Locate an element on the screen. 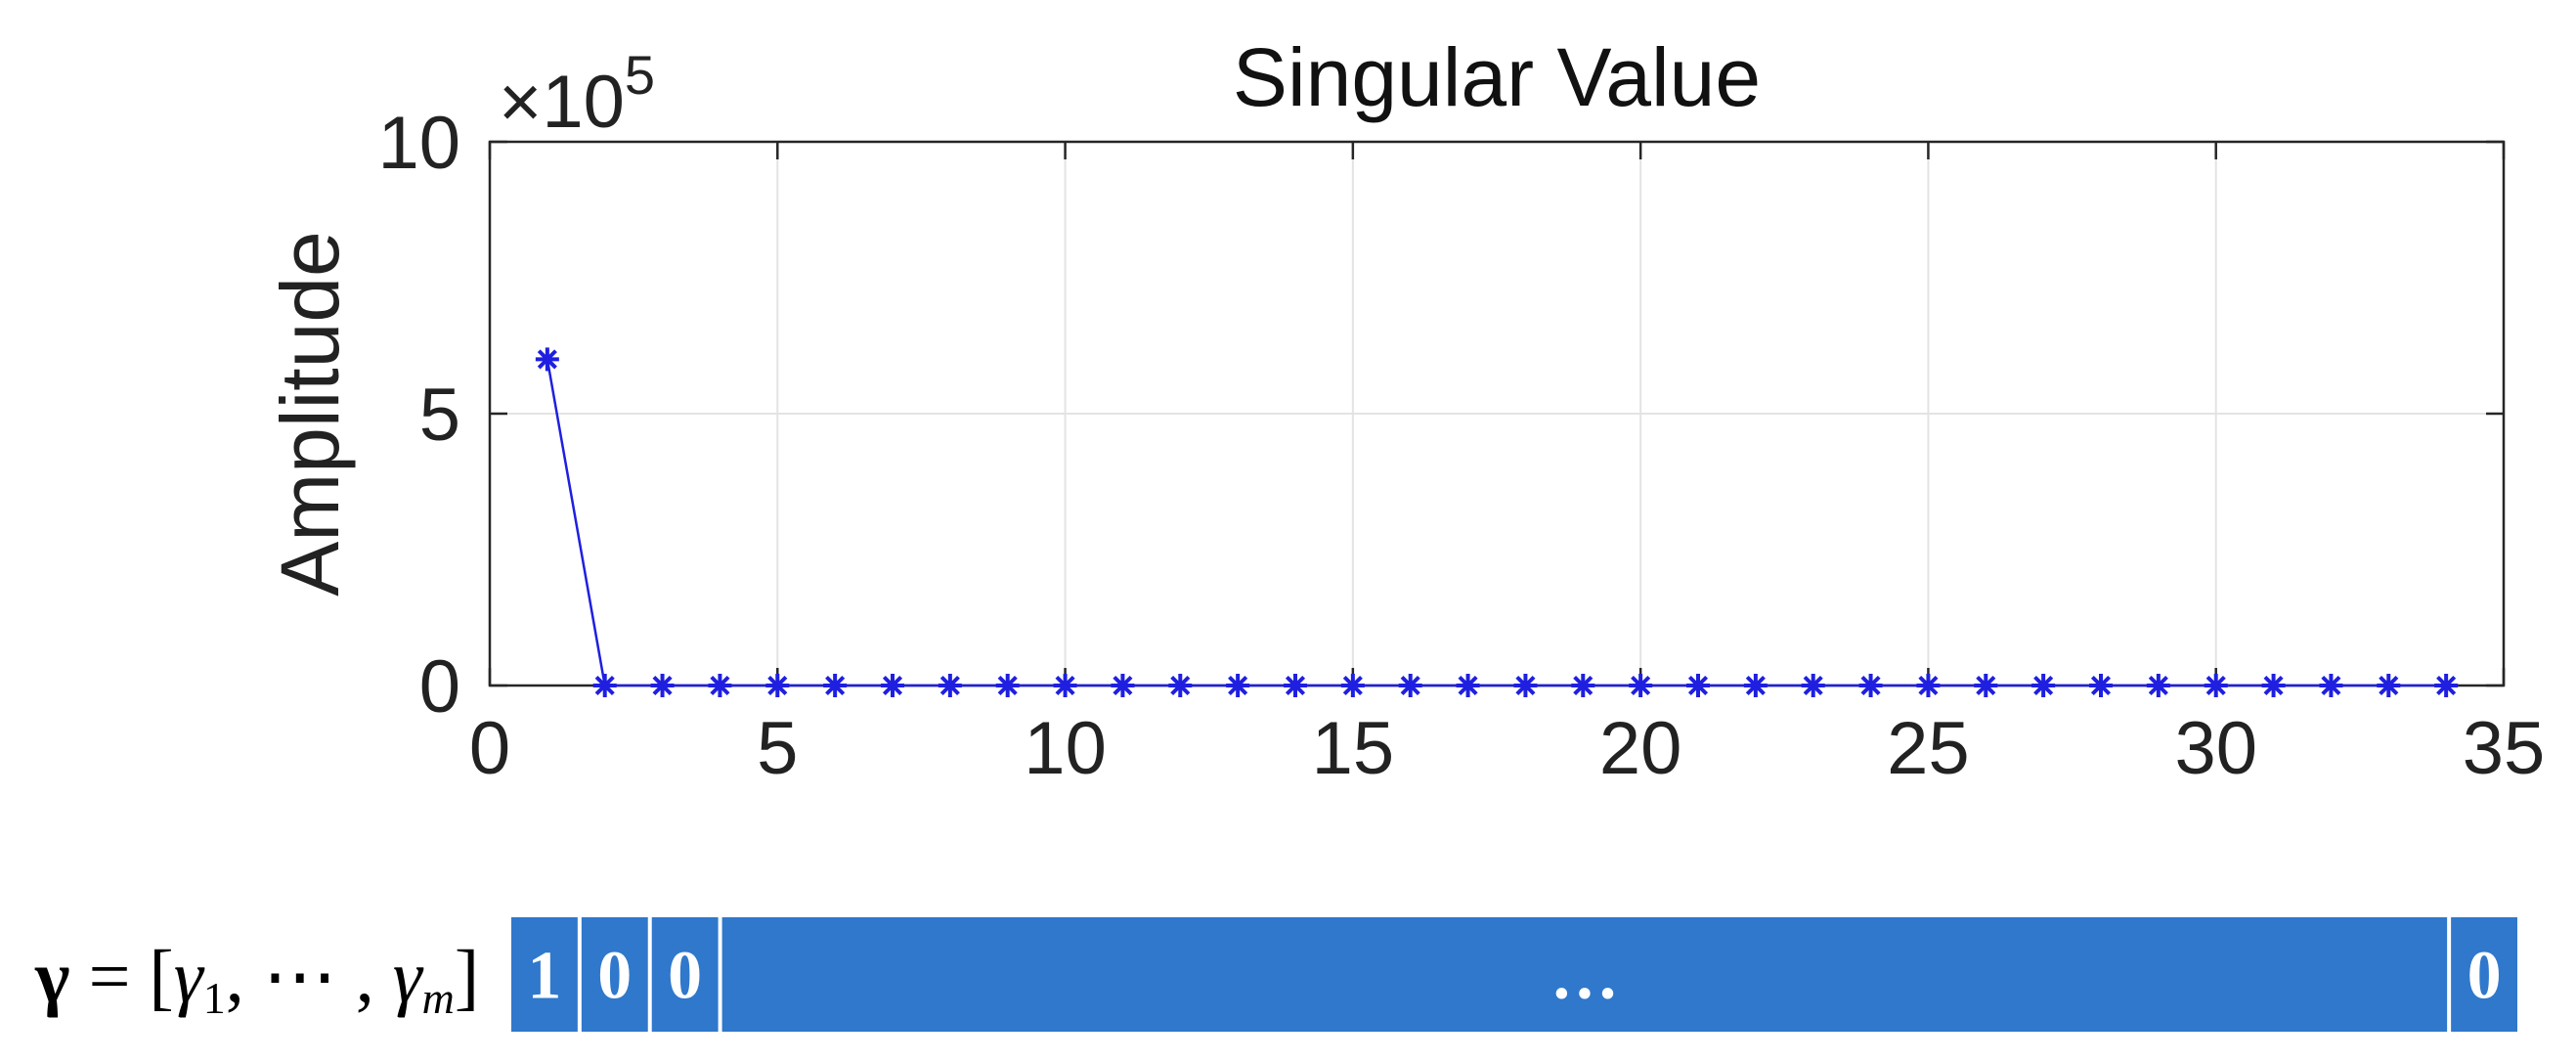  y-exponent-label: ×10⁵ is located at coordinates (577, 94).